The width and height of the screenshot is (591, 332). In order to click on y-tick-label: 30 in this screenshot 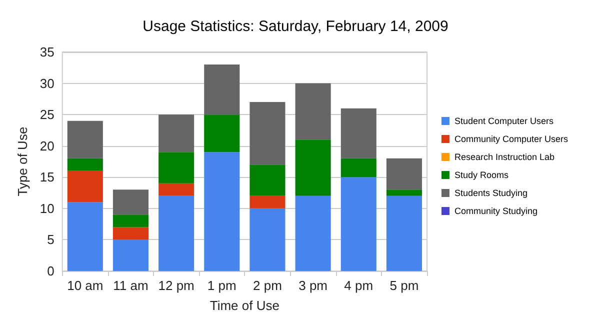, I will do `click(47, 83)`.